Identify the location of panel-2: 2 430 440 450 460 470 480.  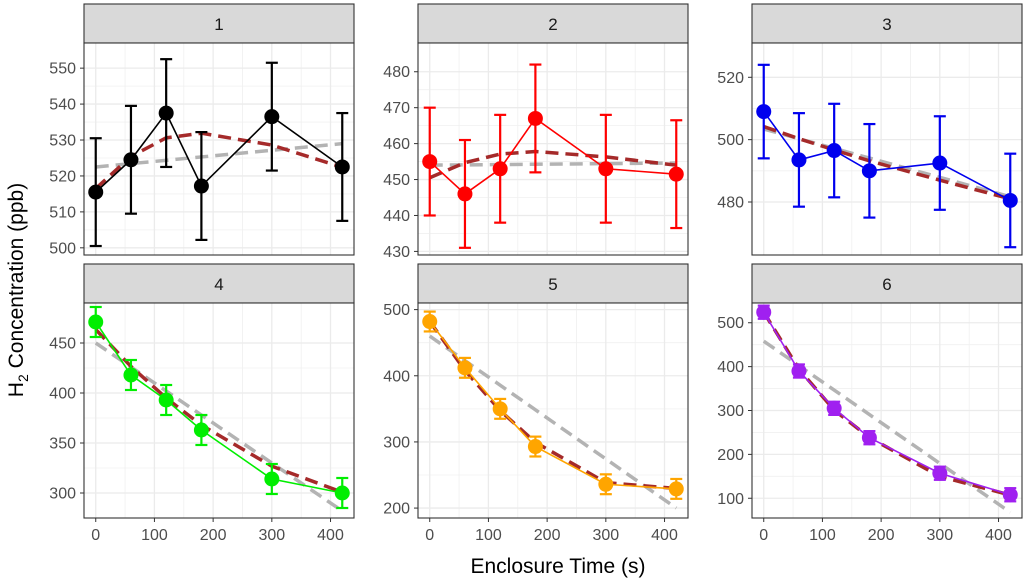
(536, 132).